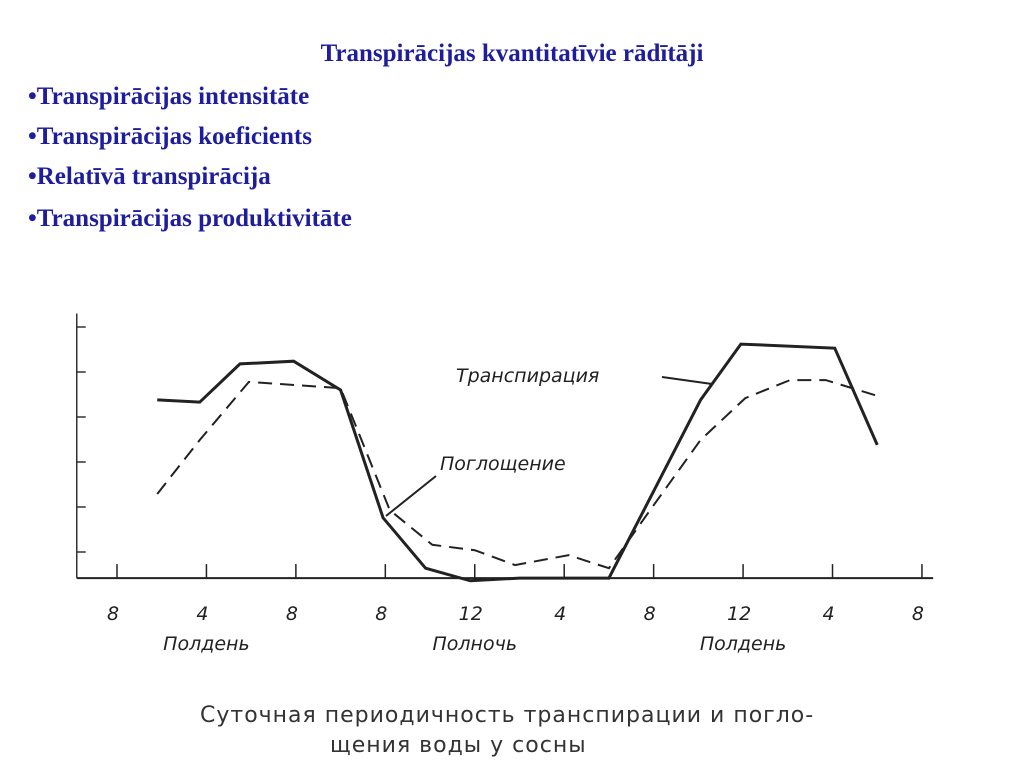 This screenshot has height=773, width=1024. What do you see at coordinates (149, 176) in the screenshot?
I see `bullet: •Relatīvā transpirācija` at bounding box center [149, 176].